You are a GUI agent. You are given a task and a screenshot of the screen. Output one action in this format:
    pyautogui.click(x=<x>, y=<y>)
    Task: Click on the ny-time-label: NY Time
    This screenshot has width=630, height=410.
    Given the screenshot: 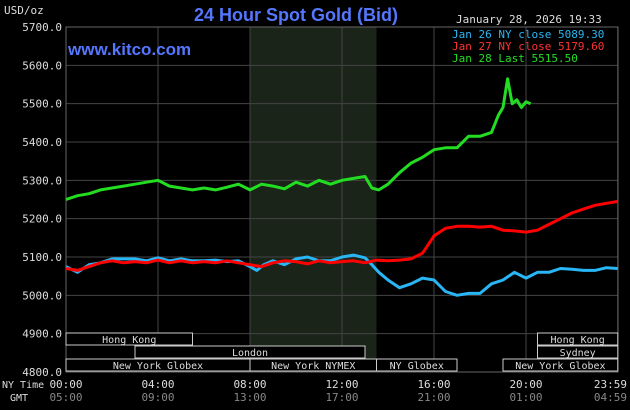 What is the action you would take?
    pyautogui.click(x=23, y=385)
    